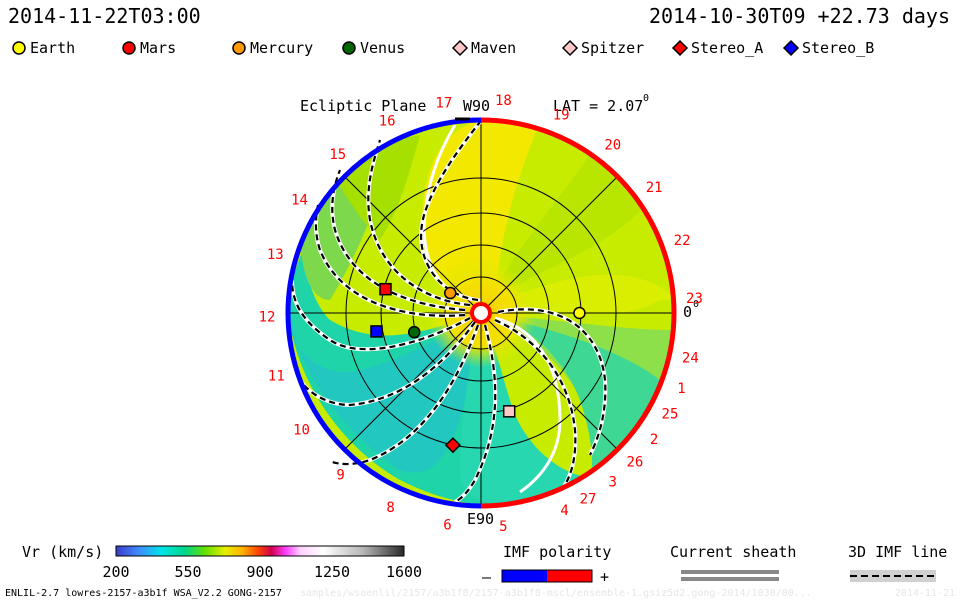  Describe the element at coordinates (52, 48) in the screenshot. I see `legend-label-earth: Earth` at that location.